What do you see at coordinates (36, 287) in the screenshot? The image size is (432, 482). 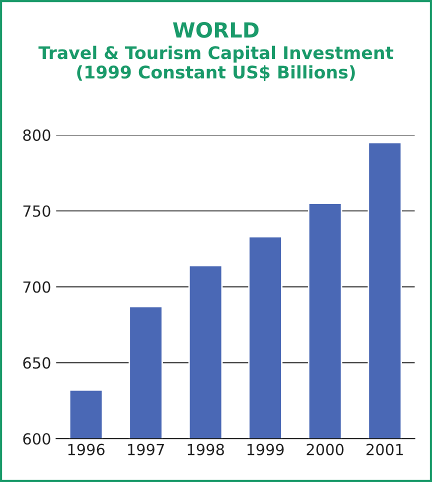 I see `y-tick-label: 700` at bounding box center [36, 287].